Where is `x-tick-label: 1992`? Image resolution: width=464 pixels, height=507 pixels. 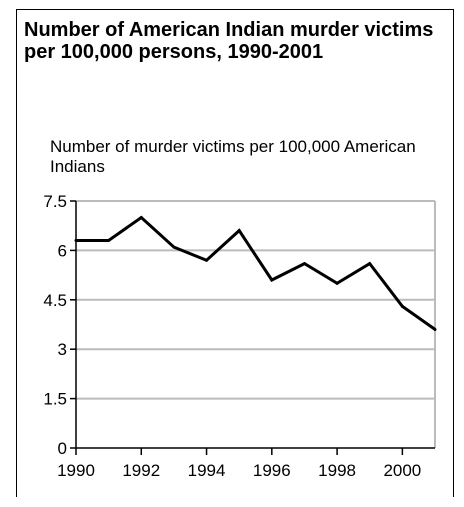
x-tick-label: 1992 is located at coordinates (141, 470).